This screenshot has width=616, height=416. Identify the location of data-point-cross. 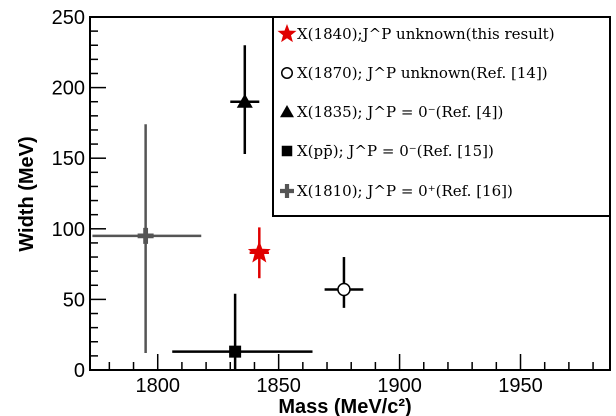
(147, 239).